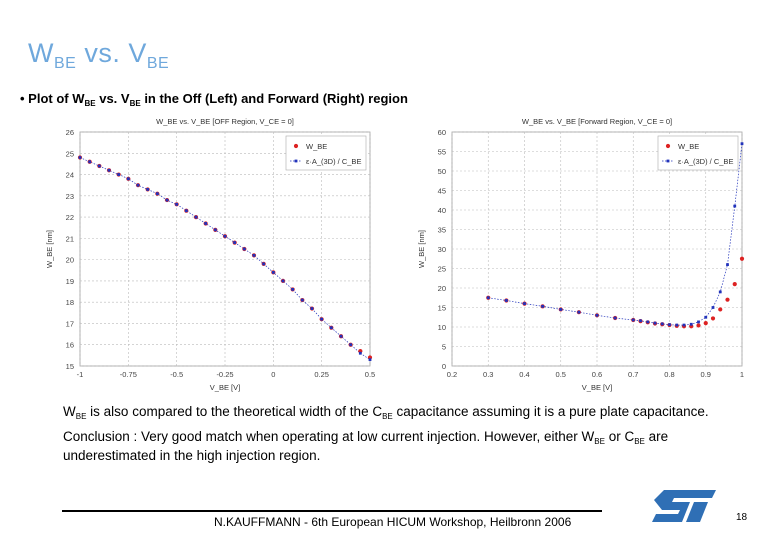 The image size is (780, 540). What do you see at coordinates (370, 374) in the screenshot?
I see `x-tick-label: 0.5` at bounding box center [370, 374].